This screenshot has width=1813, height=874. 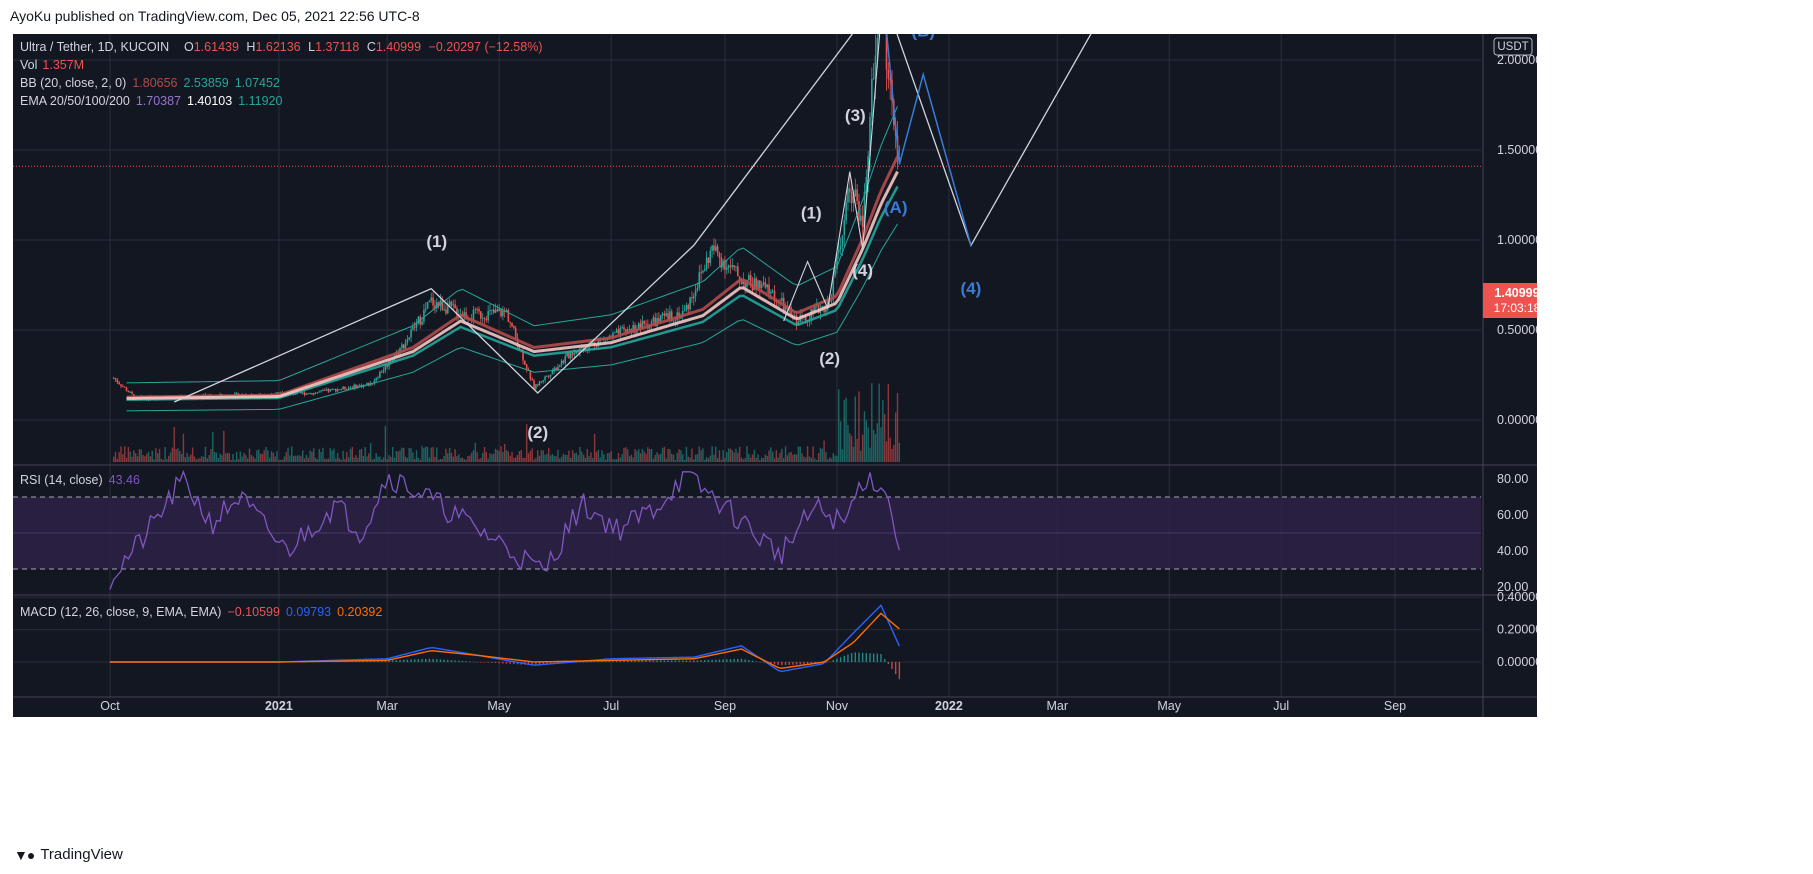 What do you see at coordinates (949, 706) in the screenshot?
I see `time-tick-label: 2022` at bounding box center [949, 706].